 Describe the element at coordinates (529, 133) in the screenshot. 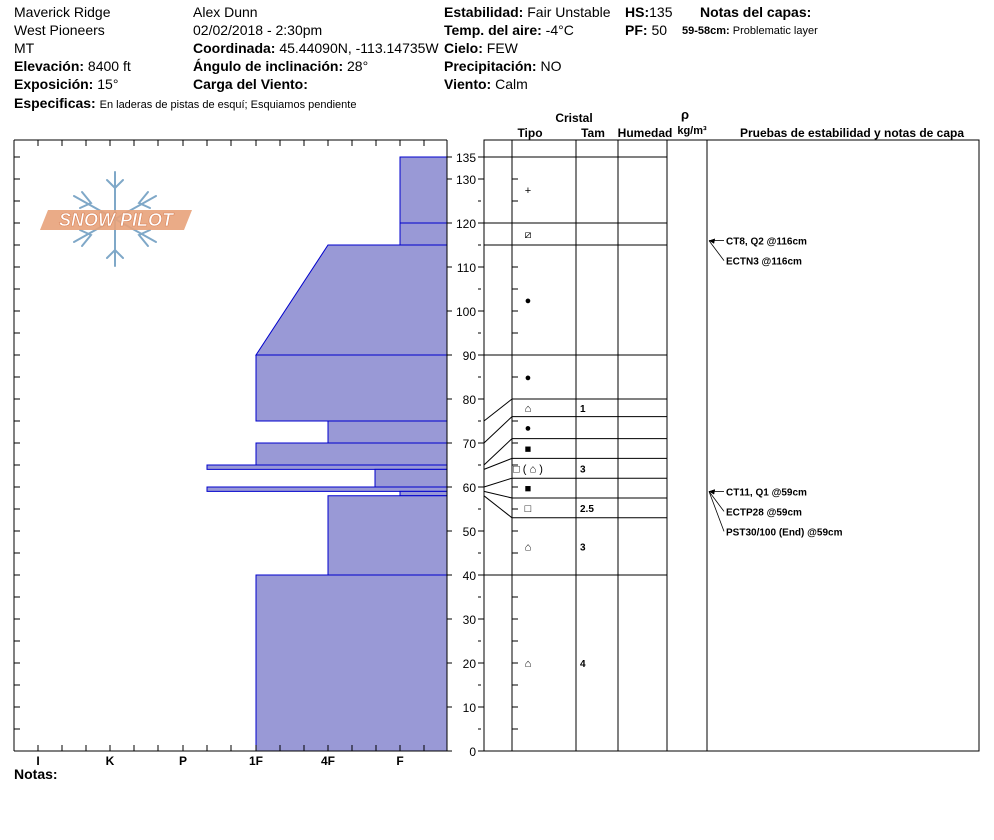

I see `type-header: Tipo` at that location.